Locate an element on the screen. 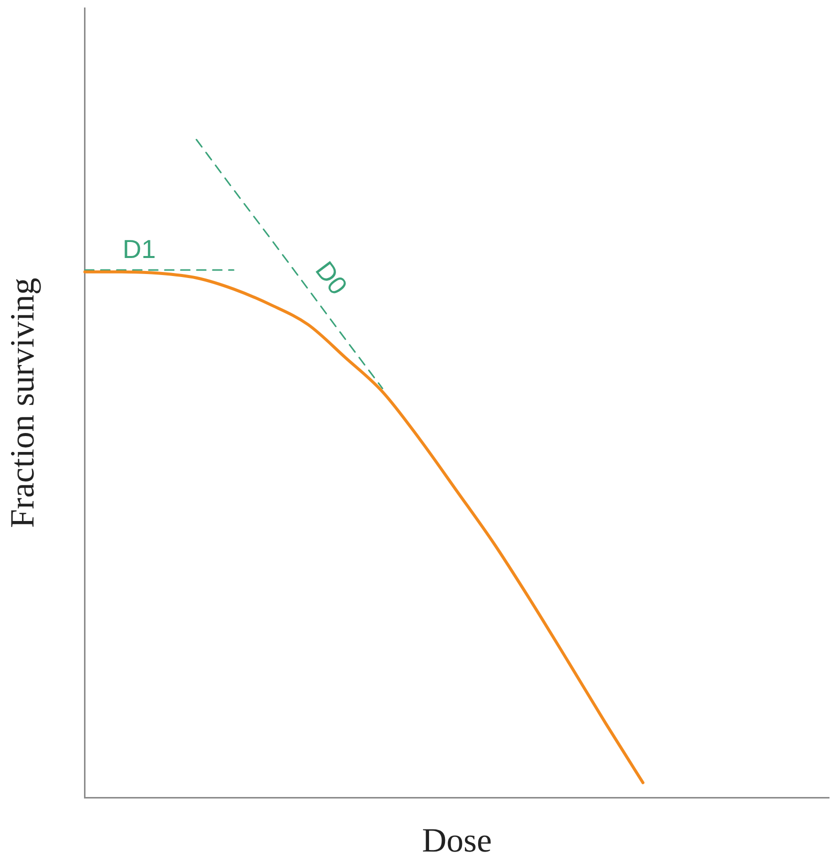 This screenshot has height=867, width=832. y-axis-title: Fraction surviving is located at coordinates (23, 403).